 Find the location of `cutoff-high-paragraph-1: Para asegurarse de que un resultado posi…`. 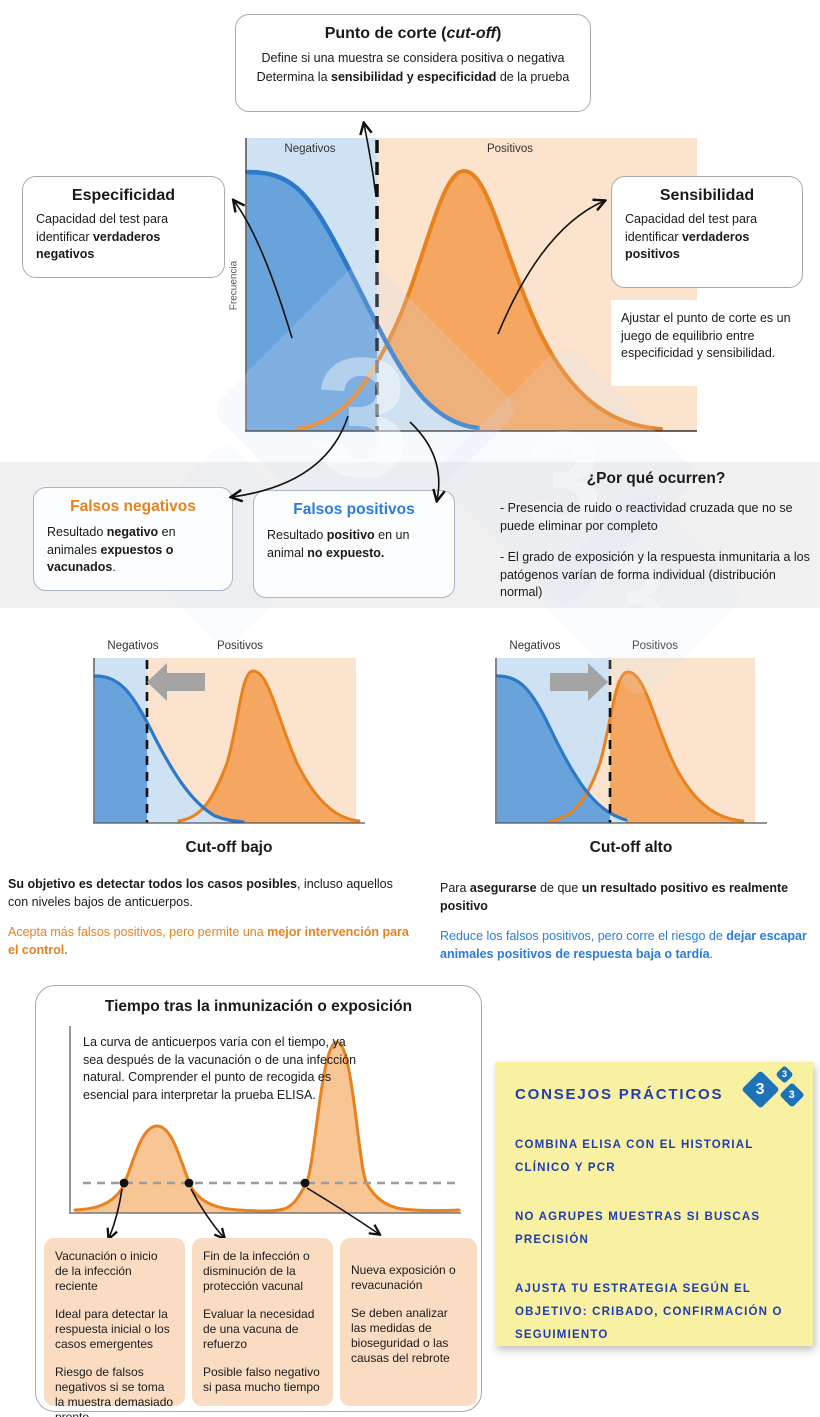

cutoff-high-paragraph-1: Para asegurarse de que un resultado posi… is located at coordinates (614, 897).